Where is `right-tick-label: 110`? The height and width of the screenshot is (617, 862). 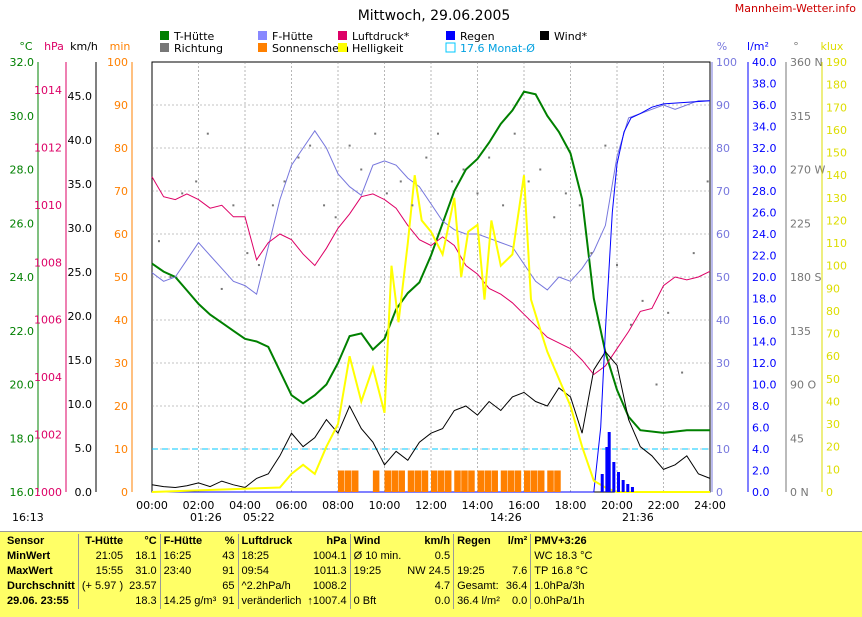
right-tick-label: 110 is located at coordinates (836, 243).